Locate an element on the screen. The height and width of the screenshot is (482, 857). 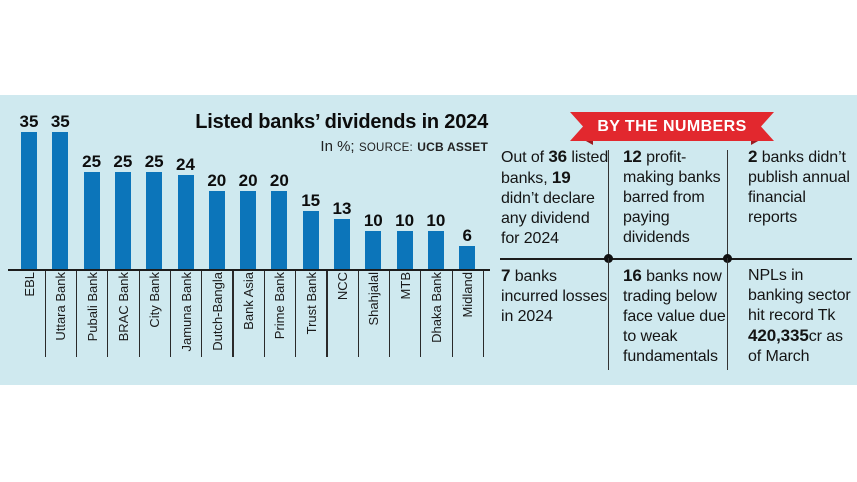
chart-column: 24 is located at coordinates (186, 182).